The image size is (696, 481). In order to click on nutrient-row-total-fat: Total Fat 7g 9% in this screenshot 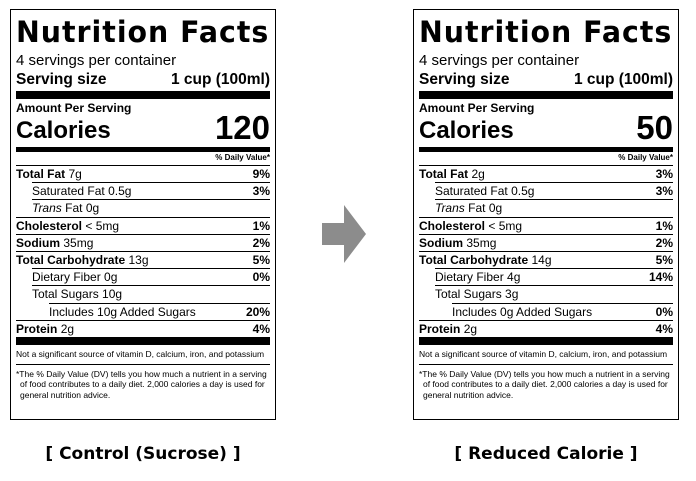, I will do `click(143, 173)`.